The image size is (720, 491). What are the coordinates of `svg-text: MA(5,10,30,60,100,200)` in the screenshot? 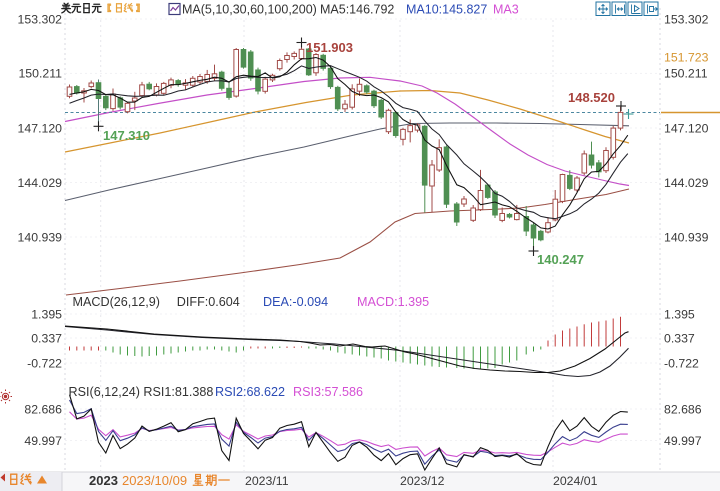 It's located at (249, 10).